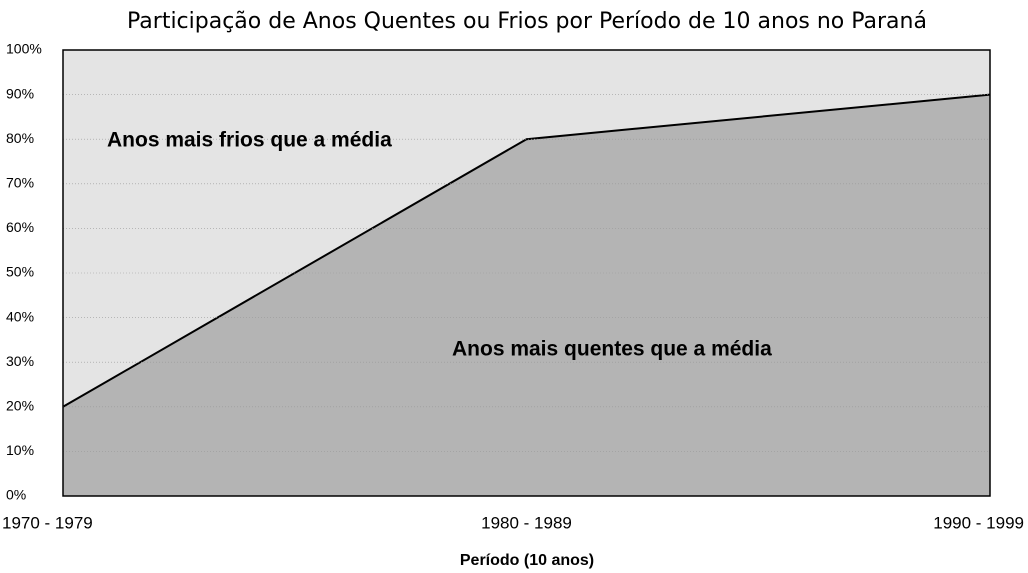 The width and height of the screenshot is (1028, 573). Describe the element at coordinates (20, 450) in the screenshot. I see `y-tick-label: 10%` at that location.